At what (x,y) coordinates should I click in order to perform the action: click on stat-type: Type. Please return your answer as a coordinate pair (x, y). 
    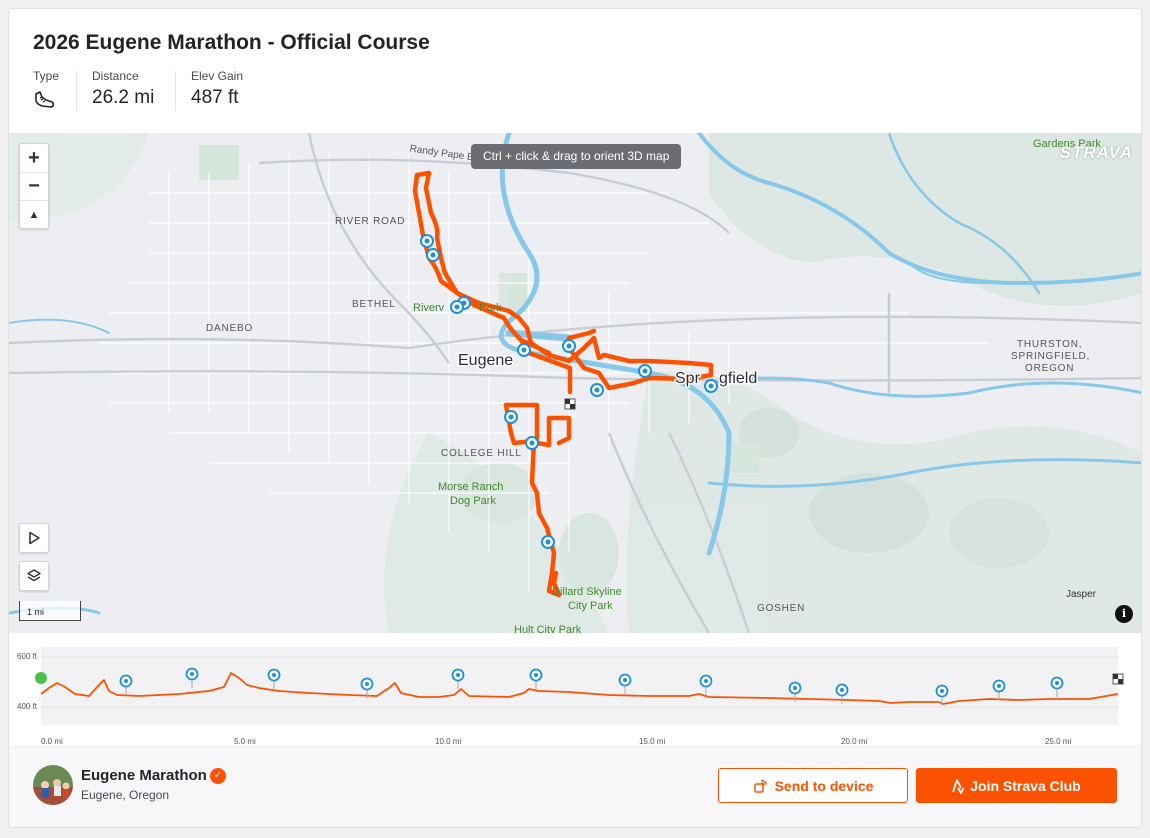
    Looking at the image, I should click on (46, 91).